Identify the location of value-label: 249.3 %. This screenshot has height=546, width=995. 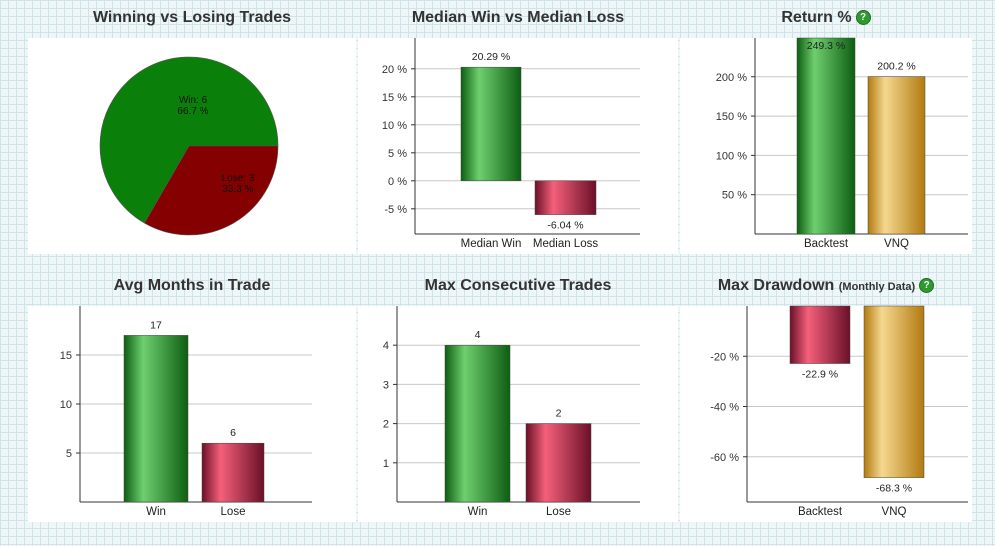
(826, 46).